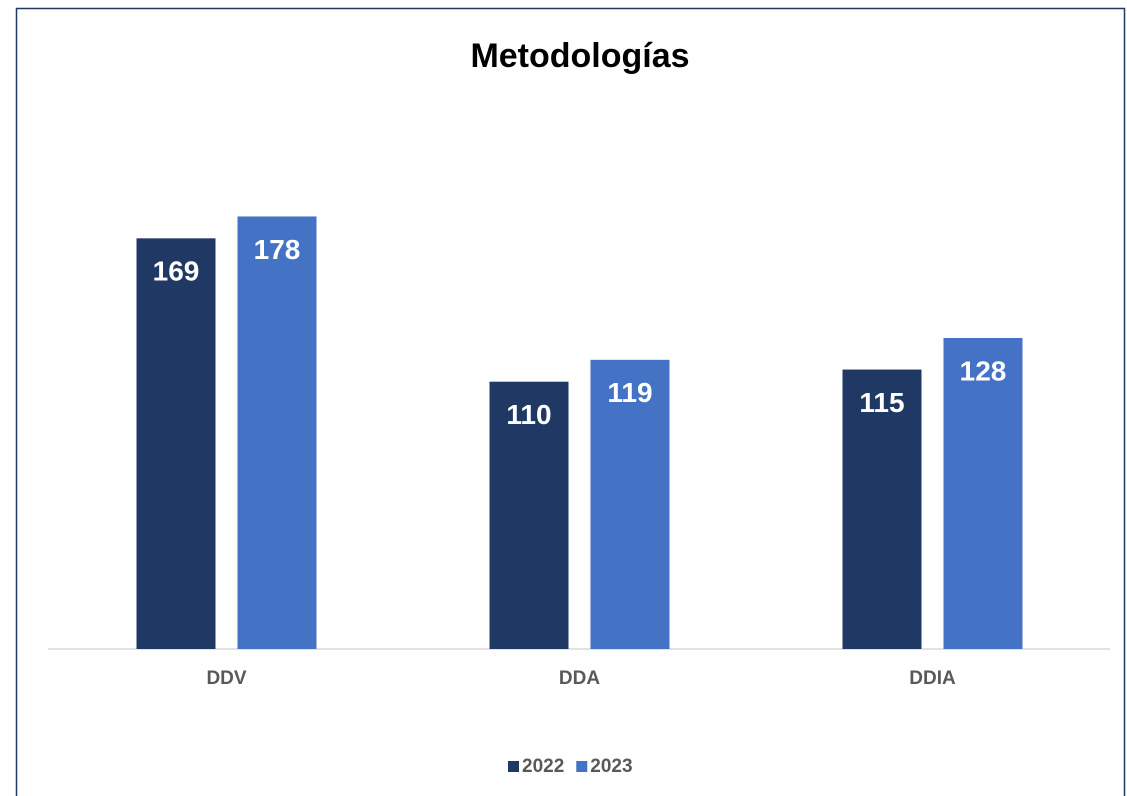 The height and width of the screenshot is (796, 1127). Describe the element at coordinates (983, 370) in the screenshot. I see `data-label: 128` at that location.